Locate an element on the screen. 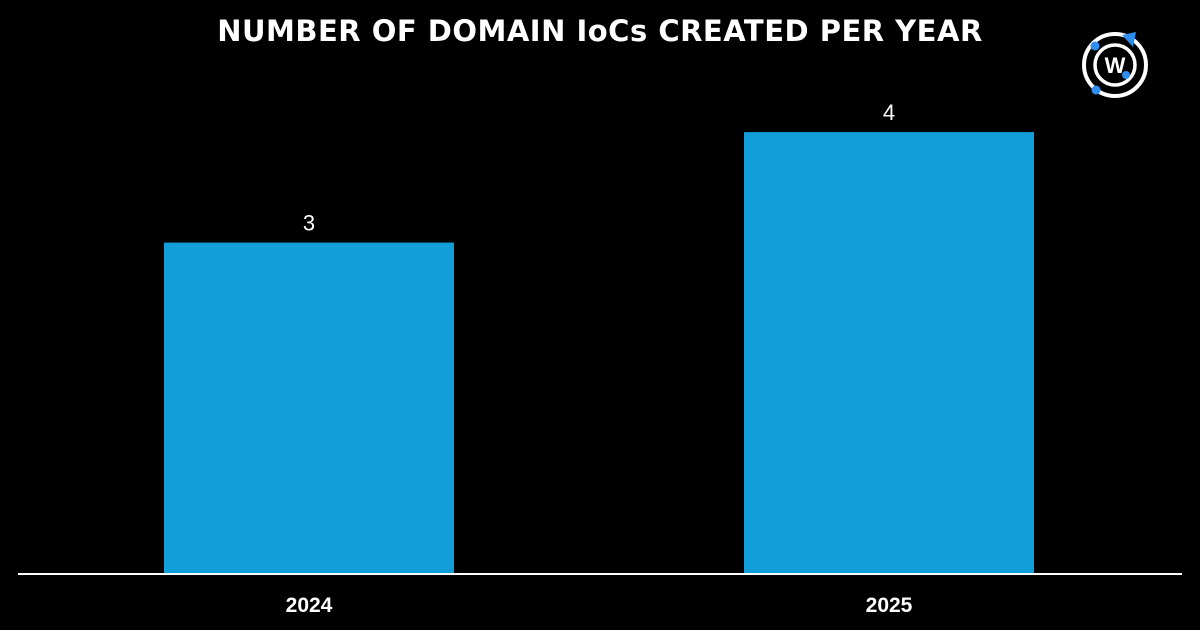 This screenshot has height=630, width=1200. x-tick-label-2025: 2025 is located at coordinates (889, 605).